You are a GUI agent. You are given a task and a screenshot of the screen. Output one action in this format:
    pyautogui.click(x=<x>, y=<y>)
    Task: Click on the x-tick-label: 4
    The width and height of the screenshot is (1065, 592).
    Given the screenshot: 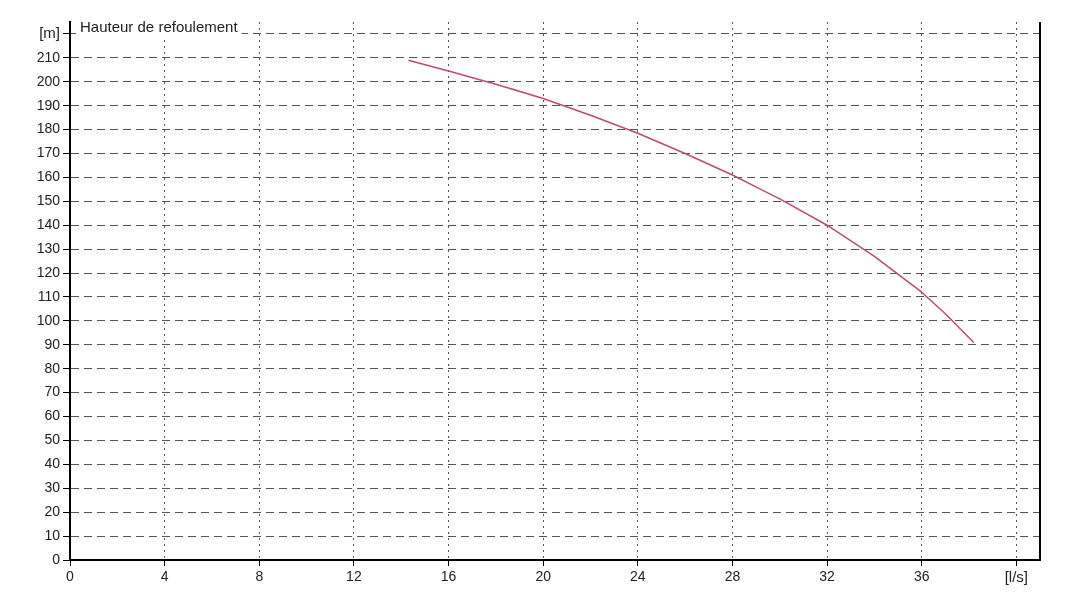 What is the action you would take?
    pyautogui.click(x=164, y=576)
    